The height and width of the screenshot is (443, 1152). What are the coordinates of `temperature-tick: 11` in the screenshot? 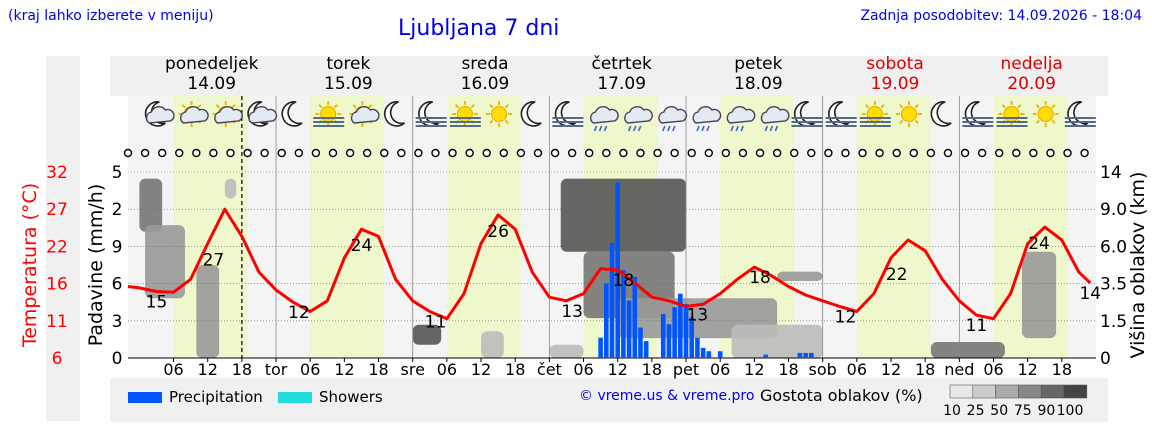 It's located at (57, 322).